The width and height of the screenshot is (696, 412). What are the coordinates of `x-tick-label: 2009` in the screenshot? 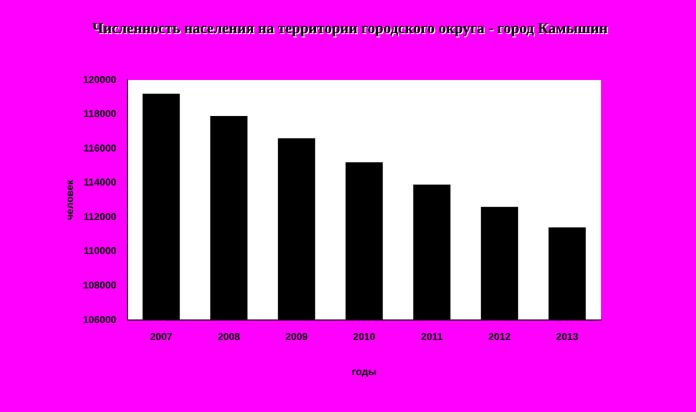 It's located at (296, 337).